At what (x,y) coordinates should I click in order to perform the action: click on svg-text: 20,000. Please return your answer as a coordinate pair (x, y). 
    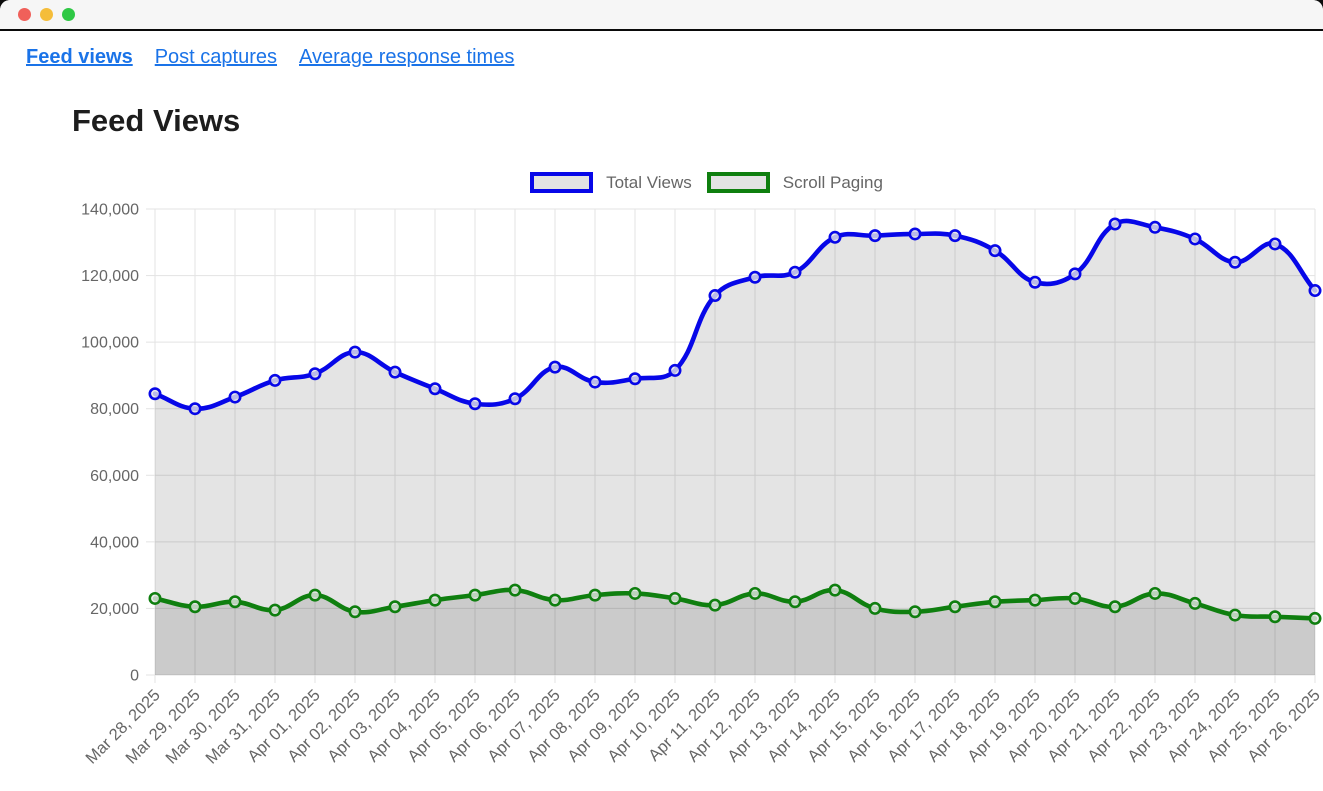
    Looking at the image, I should click on (114, 609).